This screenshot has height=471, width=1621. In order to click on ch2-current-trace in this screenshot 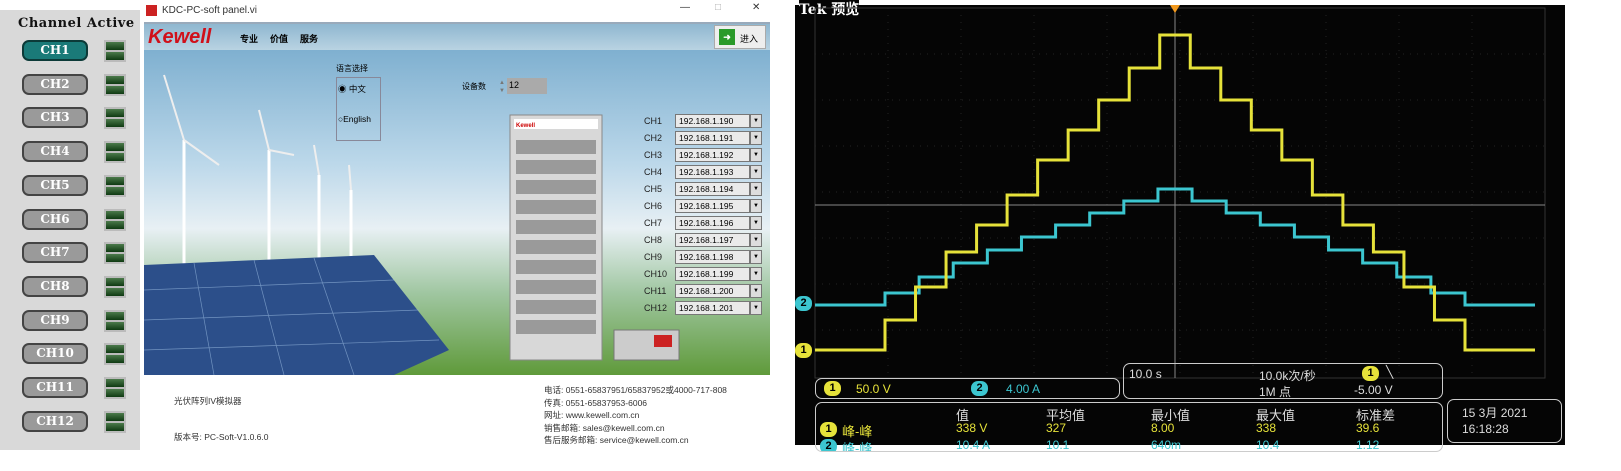, I will do `click(1175, 247)`.